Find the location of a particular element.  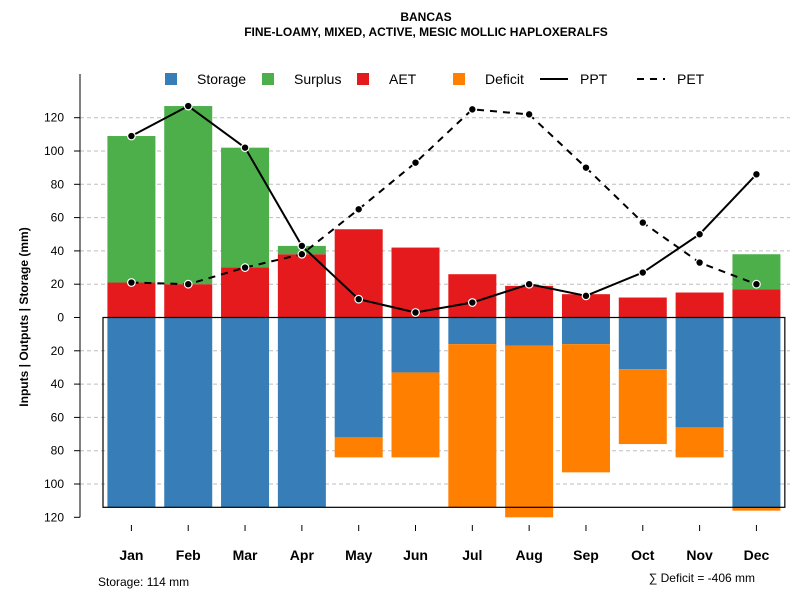

x-tick-label: Jun is located at coordinates (415, 555).